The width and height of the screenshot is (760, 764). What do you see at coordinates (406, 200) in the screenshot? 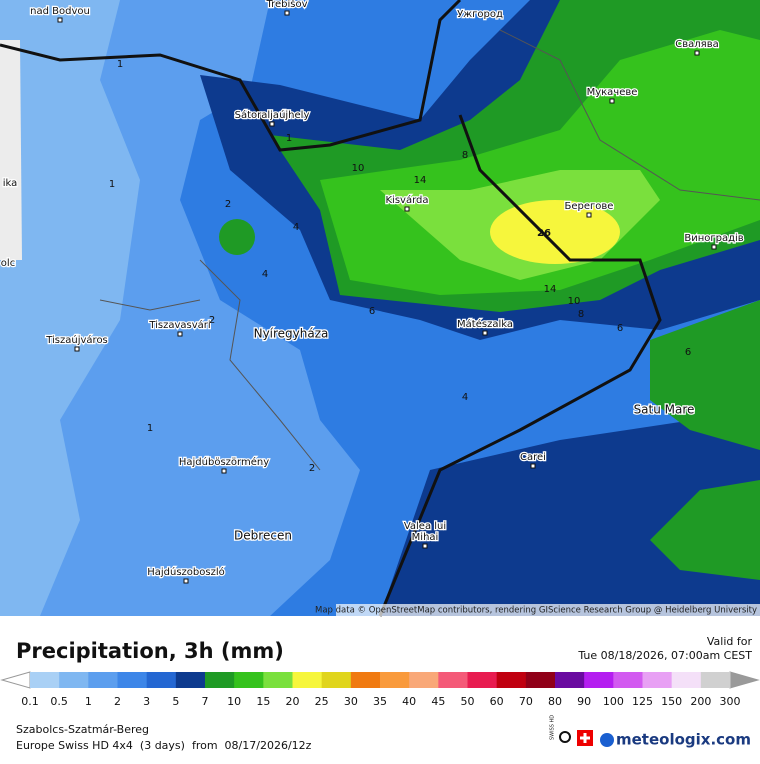
I see `place-label: Kisvárda` at bounding box center [406, 200].